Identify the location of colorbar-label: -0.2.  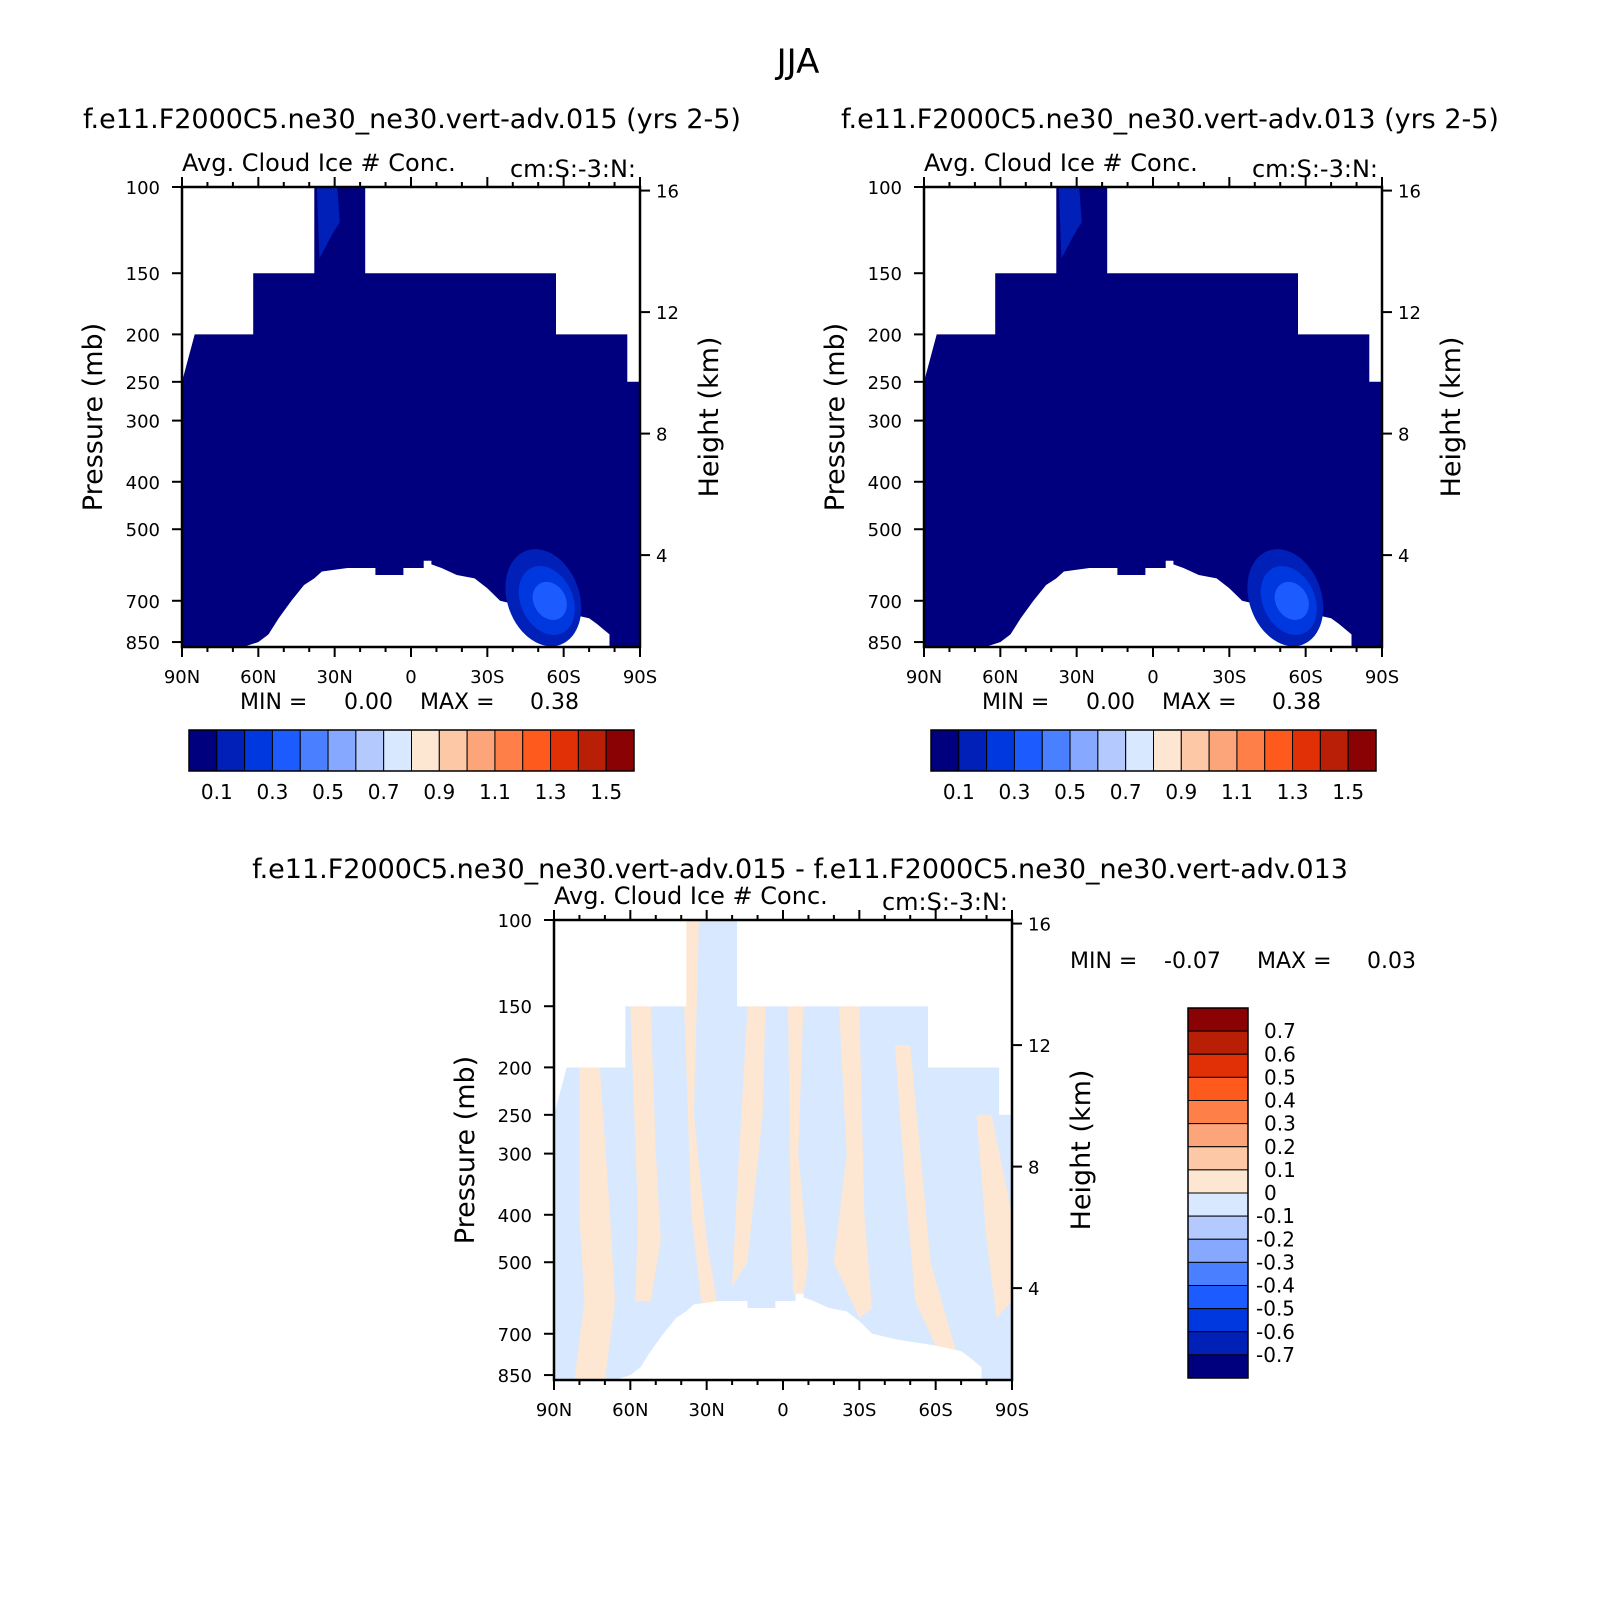
(1275, 1239).